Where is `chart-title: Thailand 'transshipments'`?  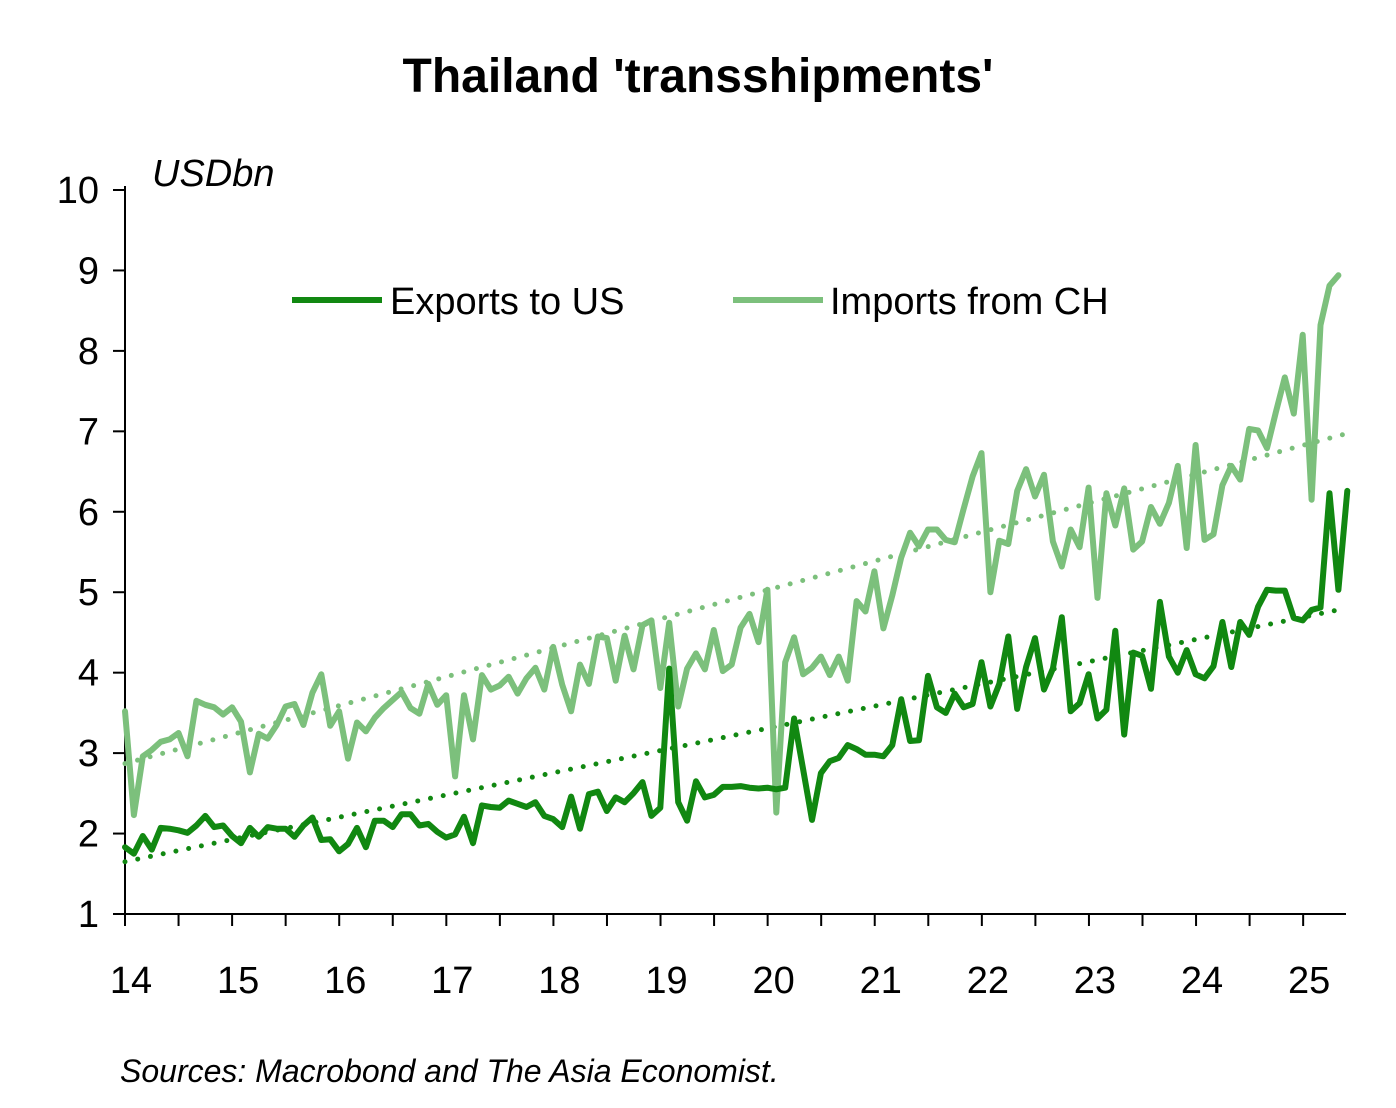 chart-title: Thailand 'transshipments' is located at coordinates (698, 76).